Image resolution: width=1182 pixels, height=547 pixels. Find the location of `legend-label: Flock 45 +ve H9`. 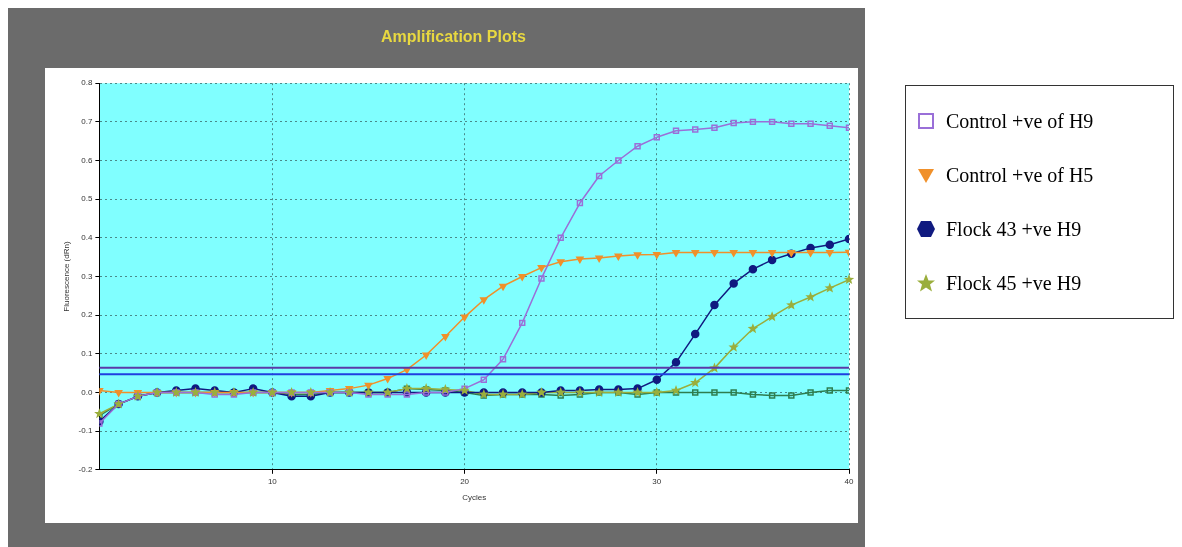

legend-label: Flock 45 +ve H9 is located at coordinates (1014, 283).